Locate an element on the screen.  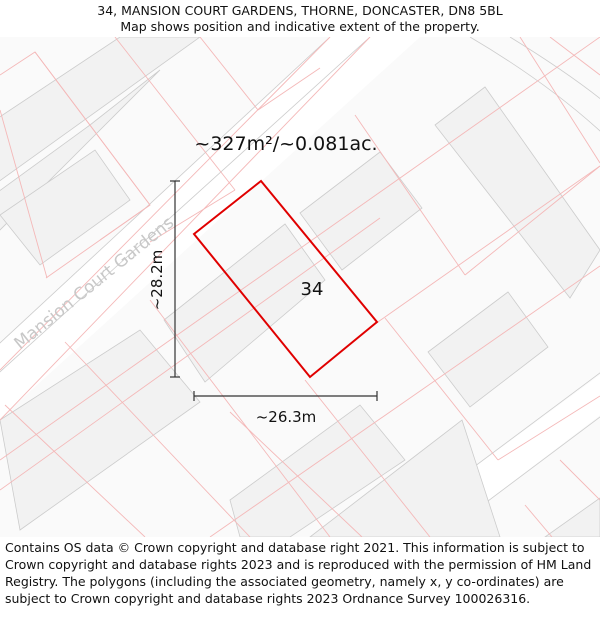
property-boundary is located at coordinates (285, 279).